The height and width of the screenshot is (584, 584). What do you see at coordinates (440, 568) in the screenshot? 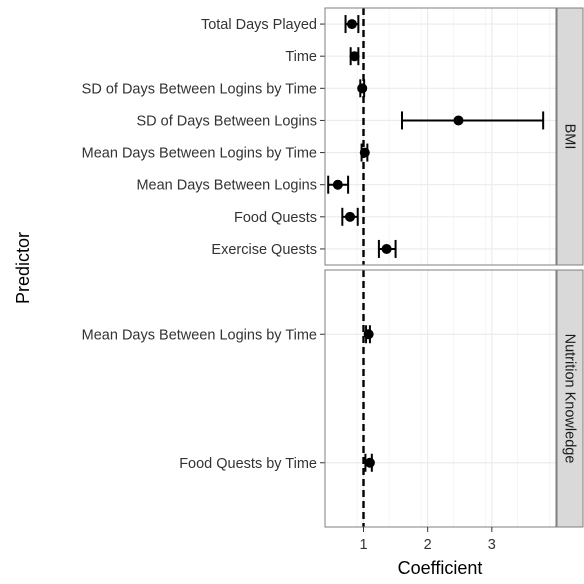
I see `x-axis-title: Coefficient` at bounding box center [440, 568].